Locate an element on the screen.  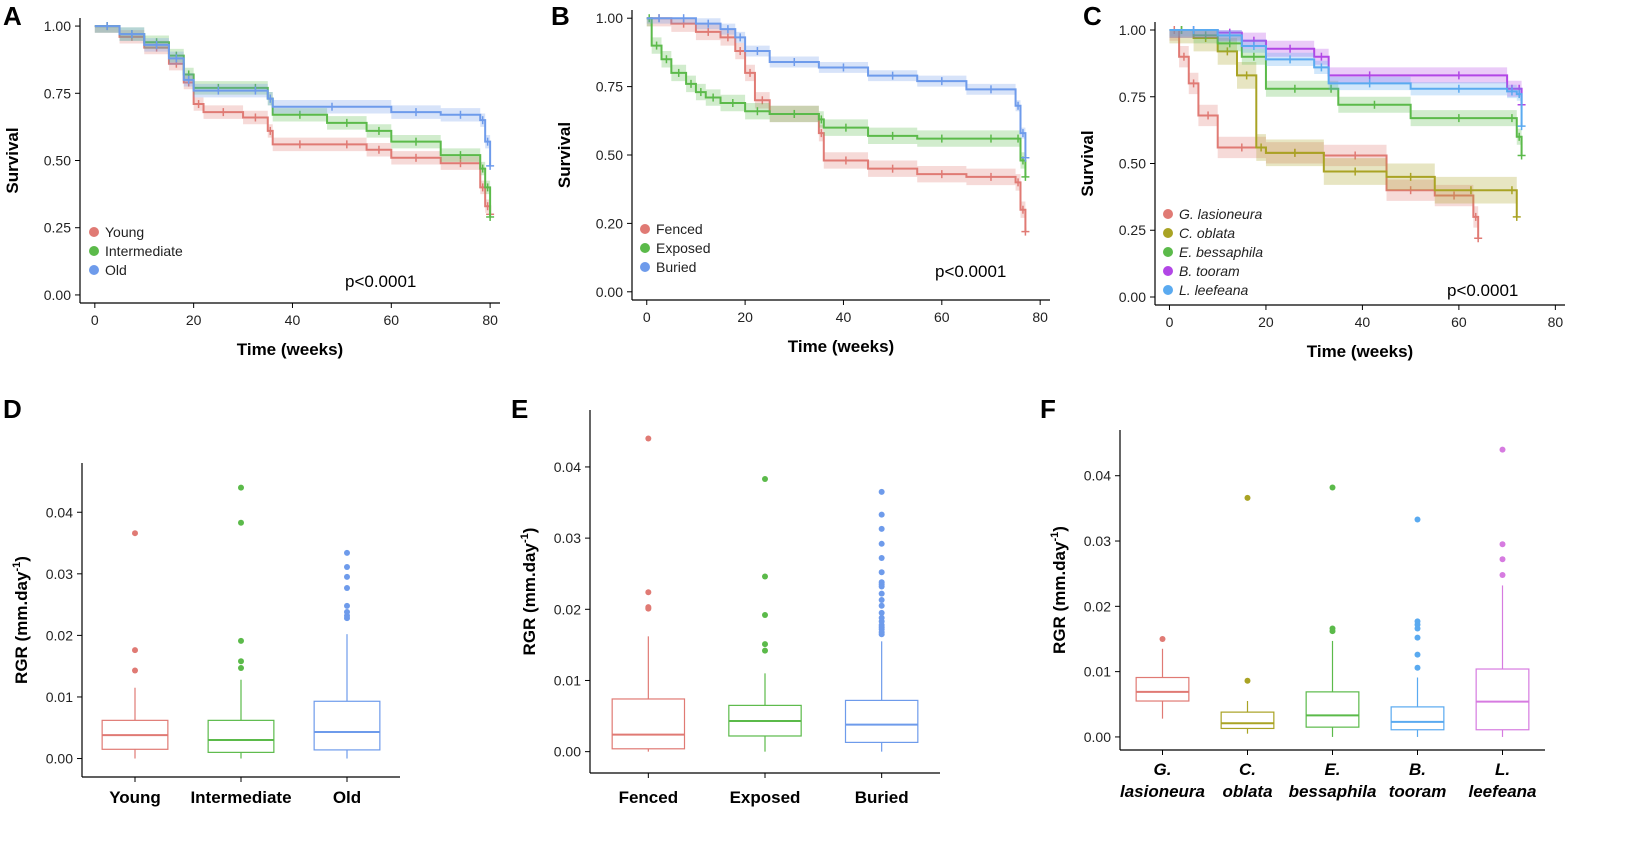
series-l-leefeana is located at coordinates (1347, 79).